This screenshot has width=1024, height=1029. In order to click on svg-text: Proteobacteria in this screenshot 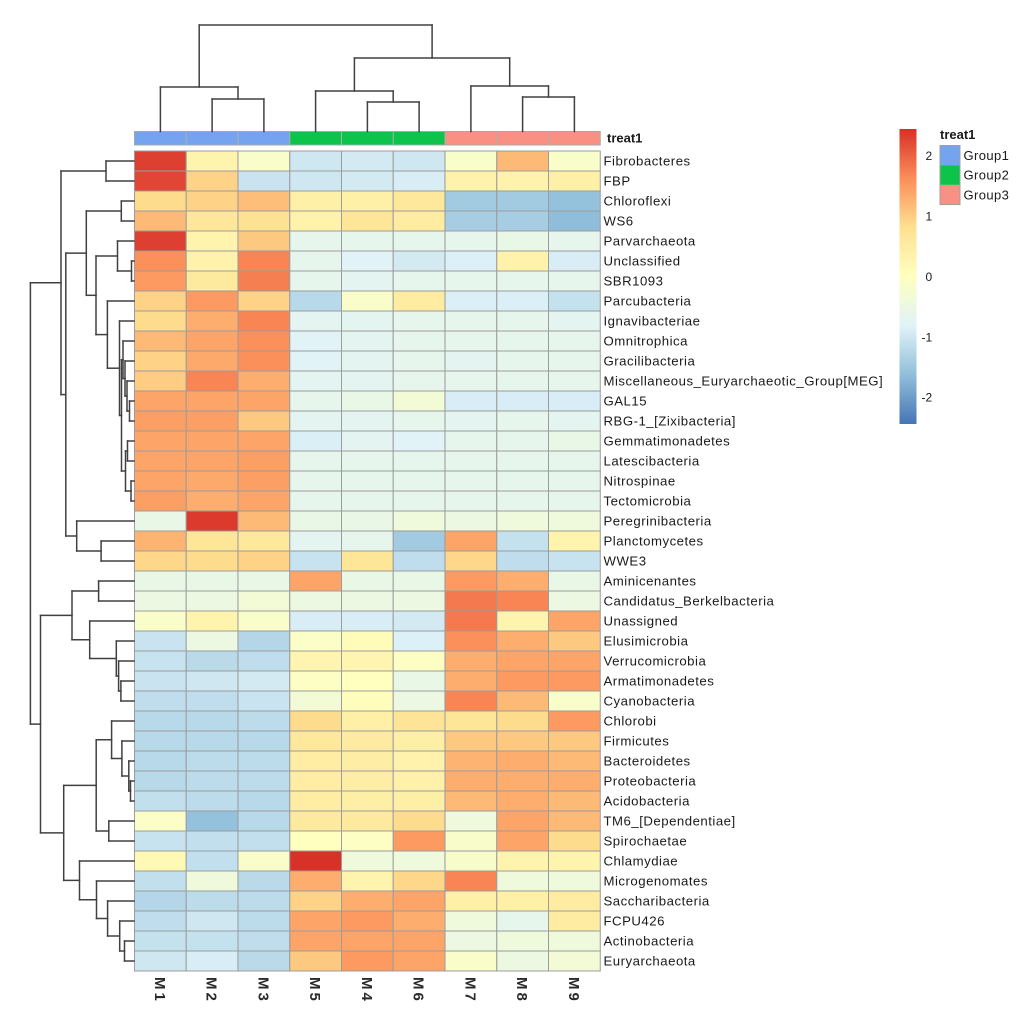, I will do `click(650, 781)`.